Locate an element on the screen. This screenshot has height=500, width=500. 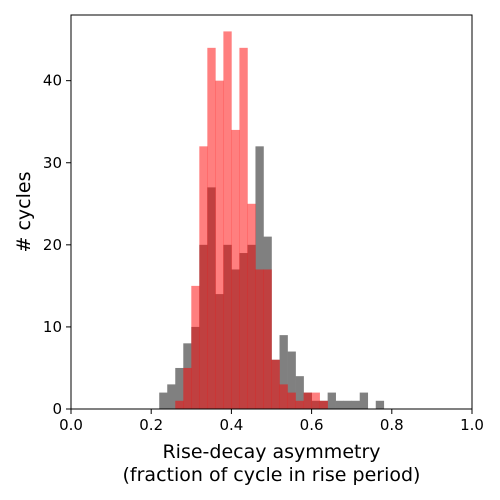
y-axis-label: # cycles is located at coordinates (24, 212).